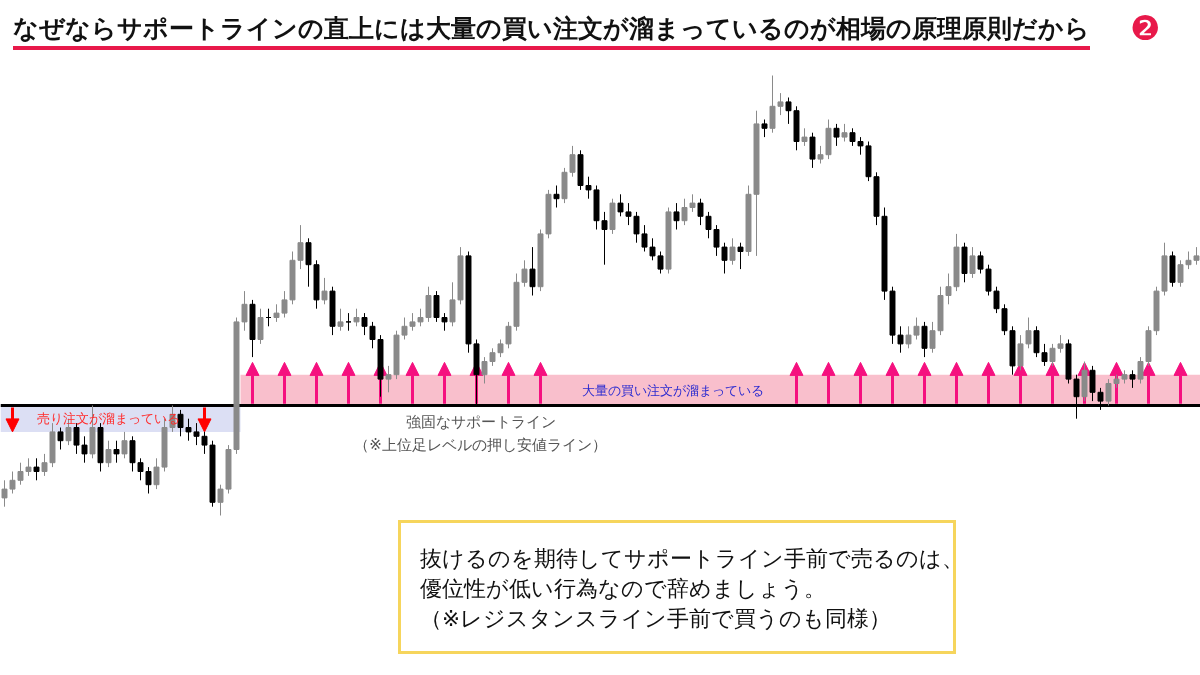  What do you see at coordinates (1145, 28) in the screenshot?
I see `text: ❷` at bounding box center [1145, 28].